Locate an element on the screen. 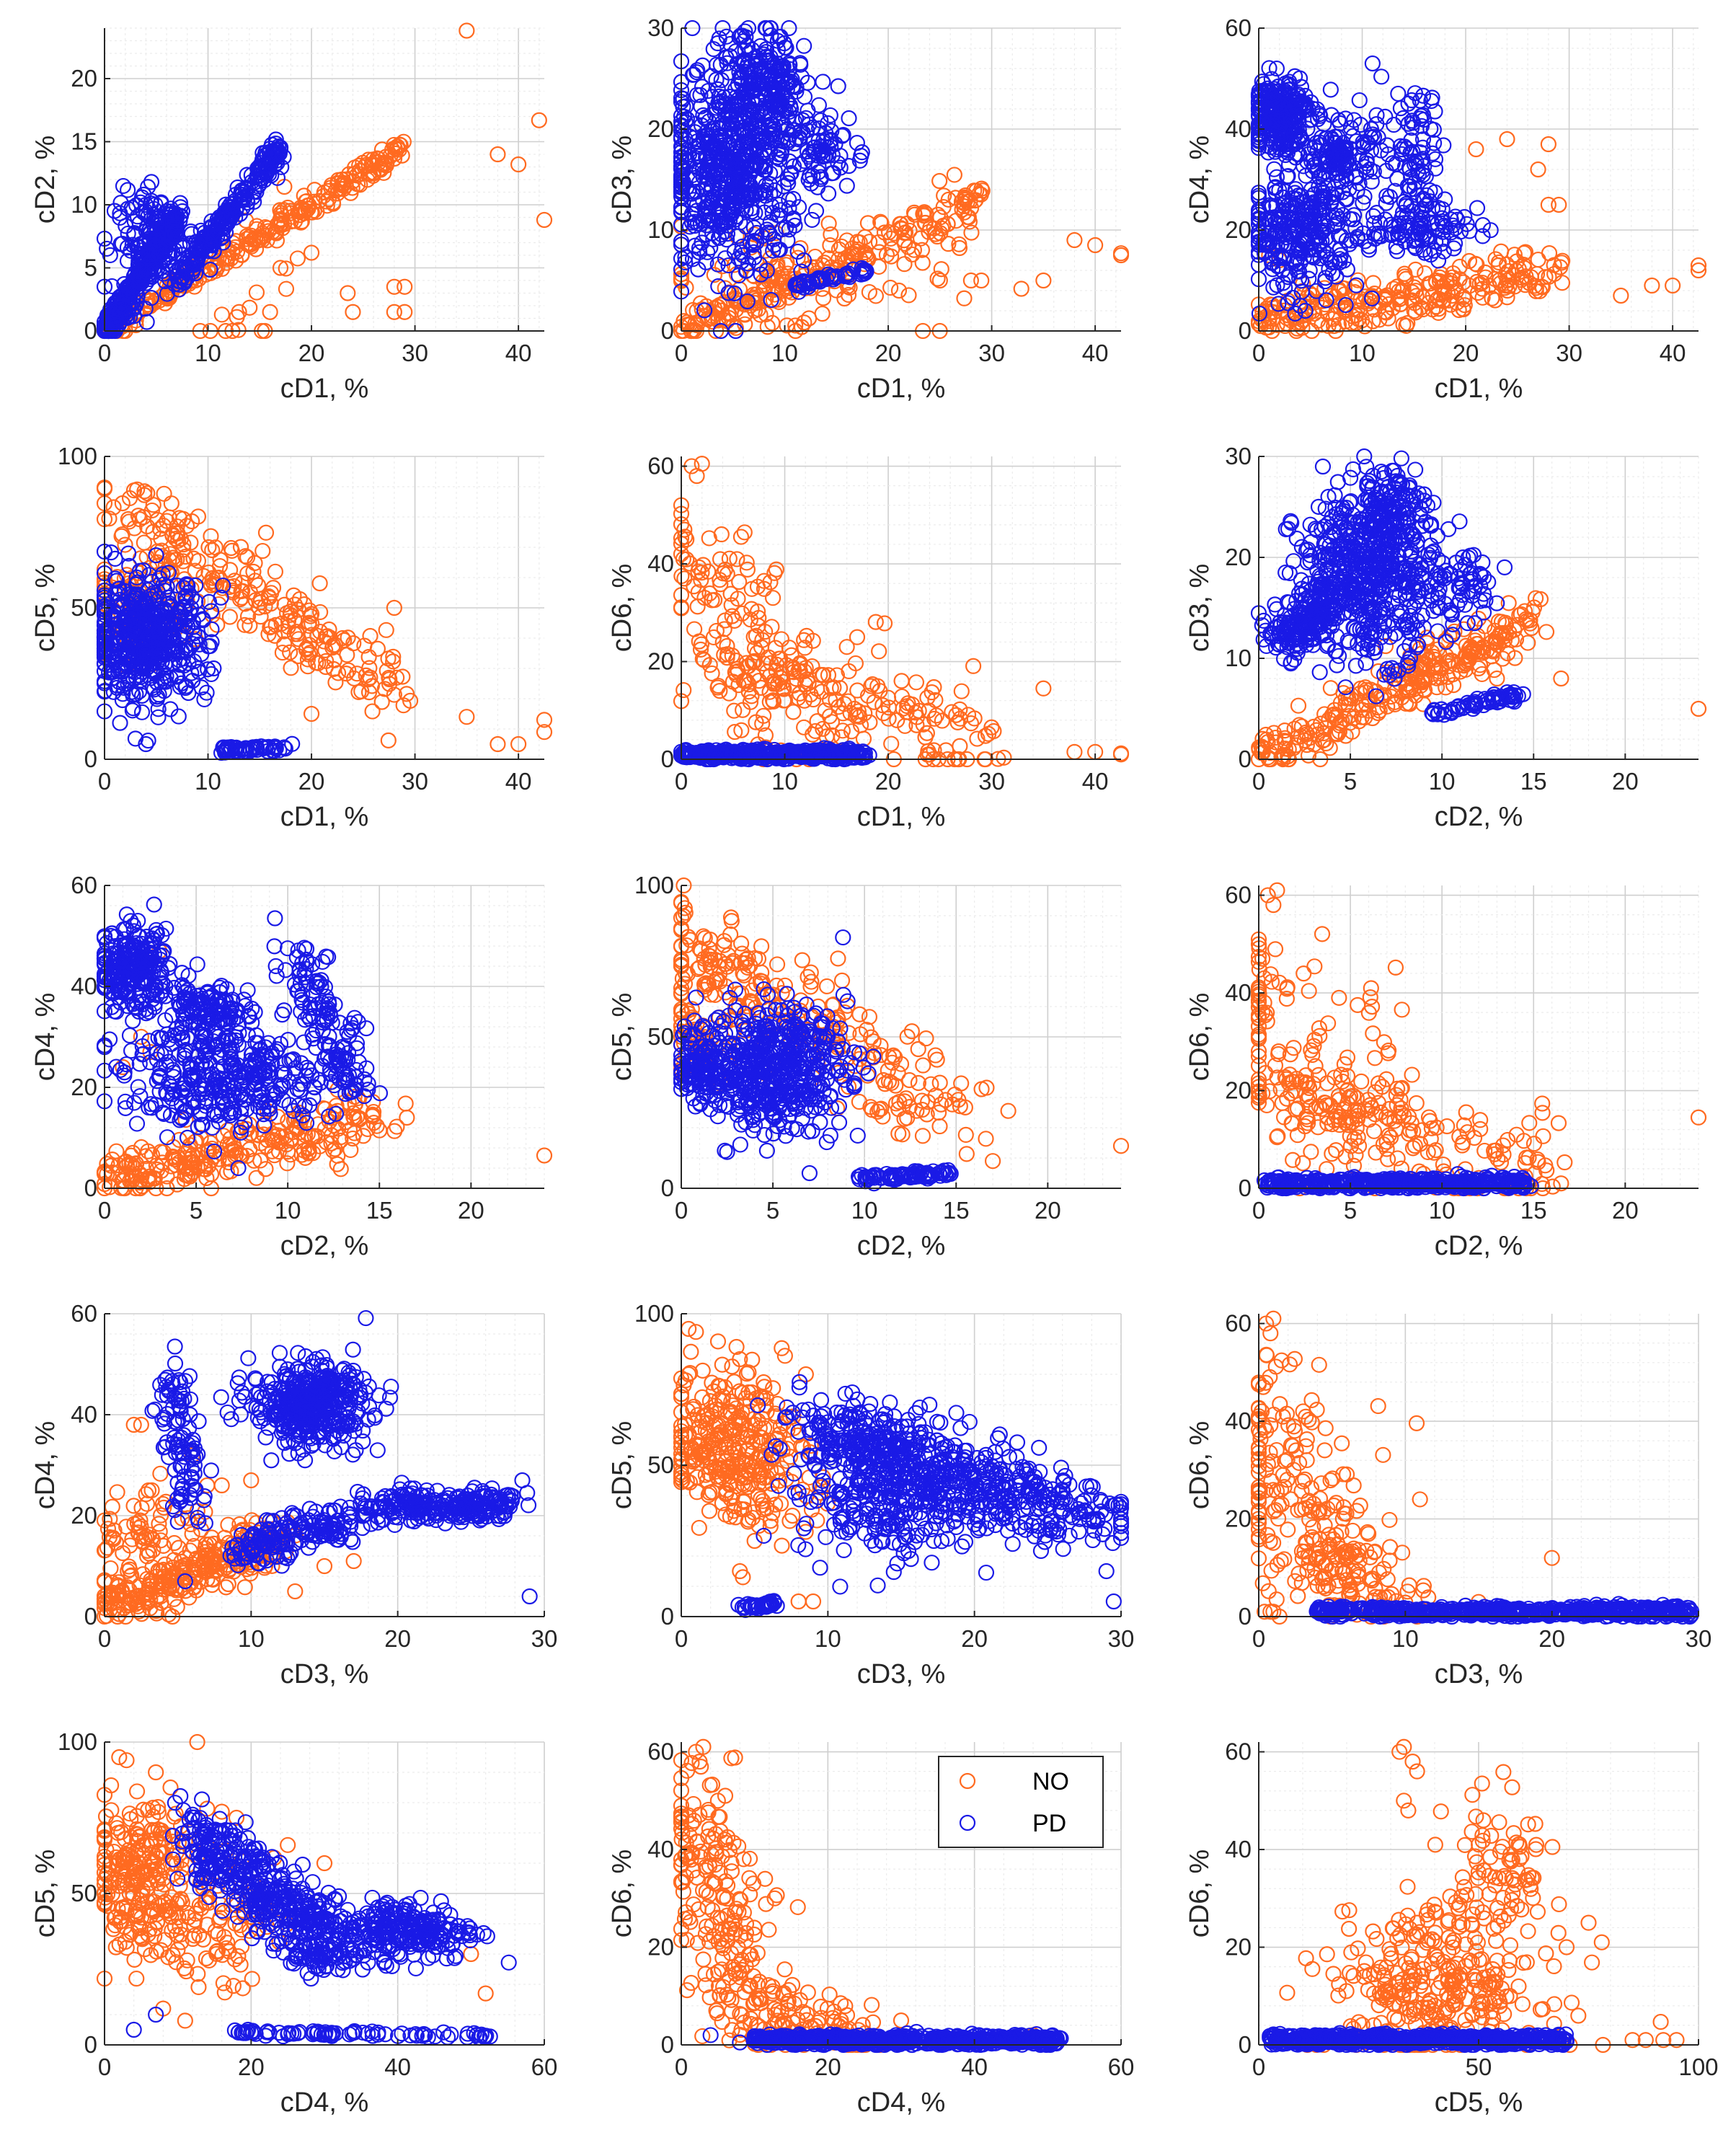 The height and width of the screenshot is (2148, 1736). y-axis-label: cD3, % is located at coordinates (622, 180).